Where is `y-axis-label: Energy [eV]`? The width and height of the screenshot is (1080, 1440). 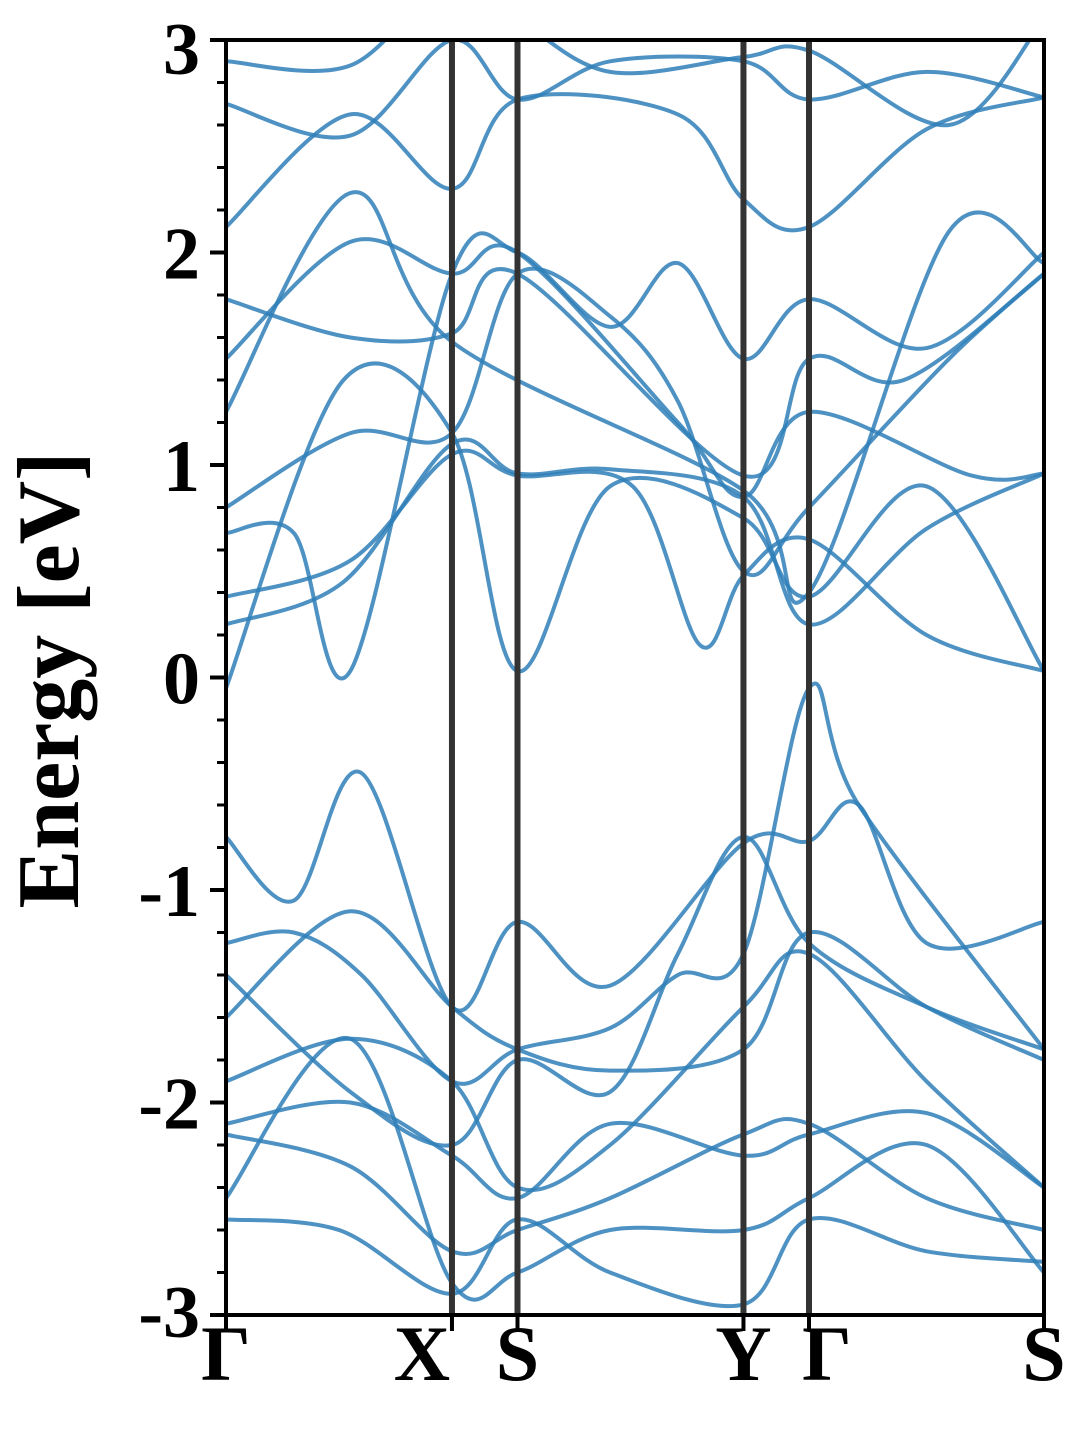 y-axis-label: Energy [eV] is located at coordinates (49, 680).